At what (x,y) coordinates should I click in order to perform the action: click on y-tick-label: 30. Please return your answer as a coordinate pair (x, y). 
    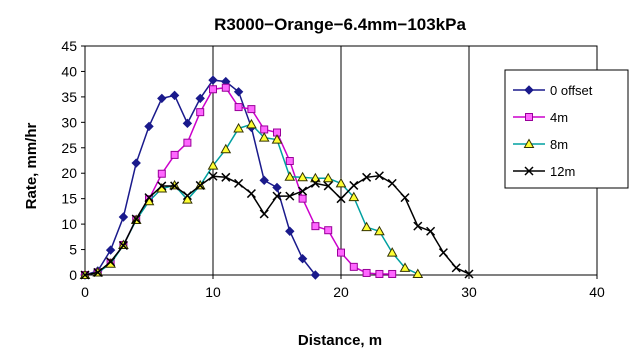
    Looking at the image, I should click on (69, 122).